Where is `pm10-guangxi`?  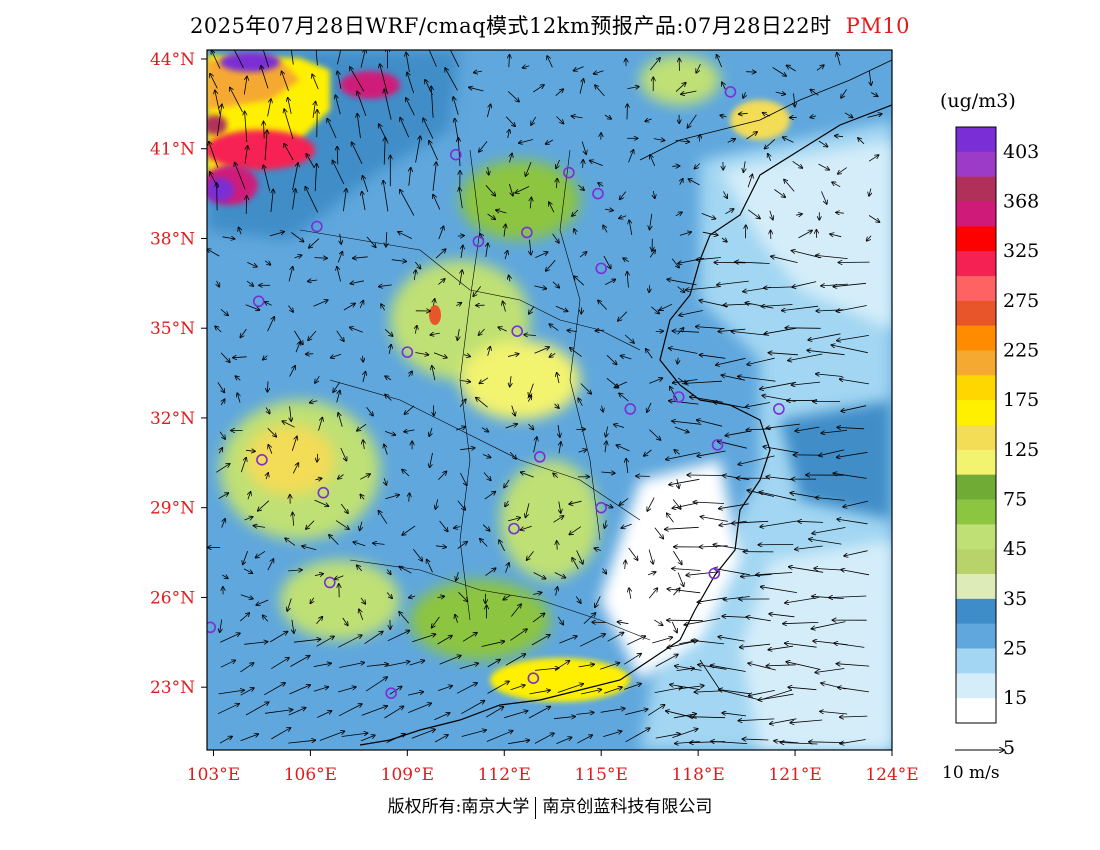
pm10-guangxi is located at coordinates (480, 620).